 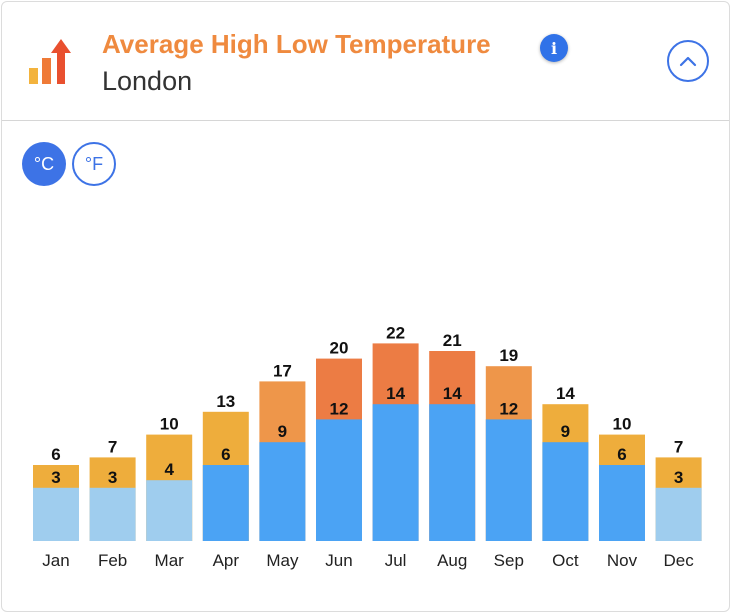 What do you see at coordinates (170, 560) in the screenshot?
I see `month-label-mar: Mar` at bounding box center [170, 560].